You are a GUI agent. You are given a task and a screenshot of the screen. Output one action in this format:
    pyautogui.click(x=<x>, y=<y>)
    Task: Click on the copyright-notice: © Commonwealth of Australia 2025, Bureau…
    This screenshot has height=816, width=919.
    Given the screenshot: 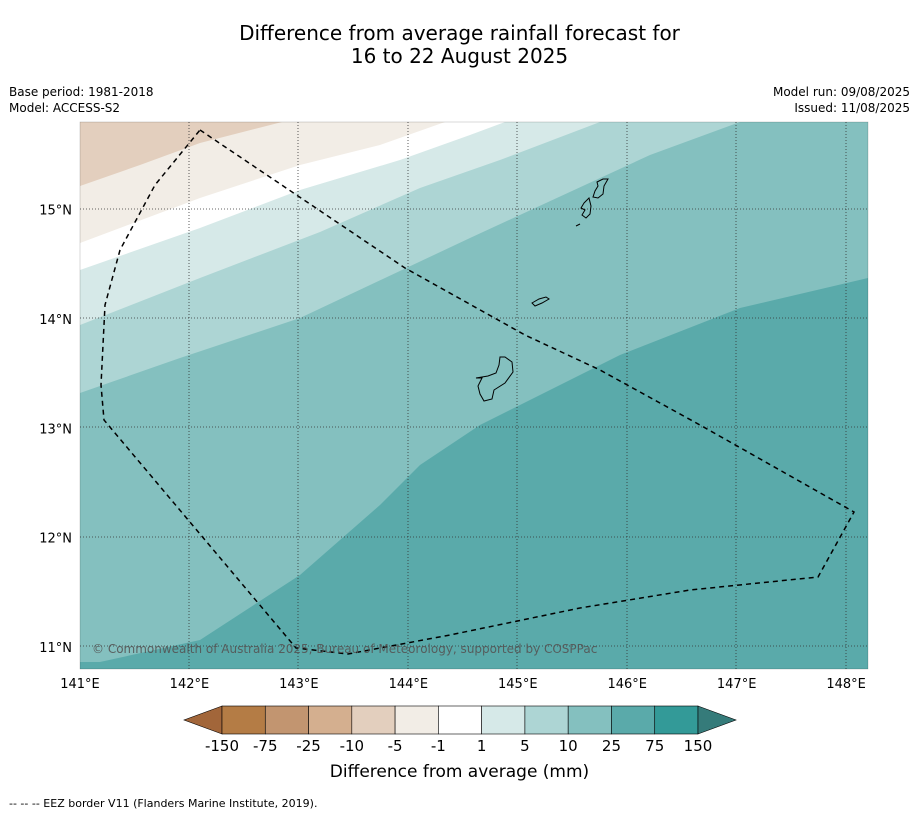 What is the action you would take?
    pyautogui.click(x=344, y=649)
    